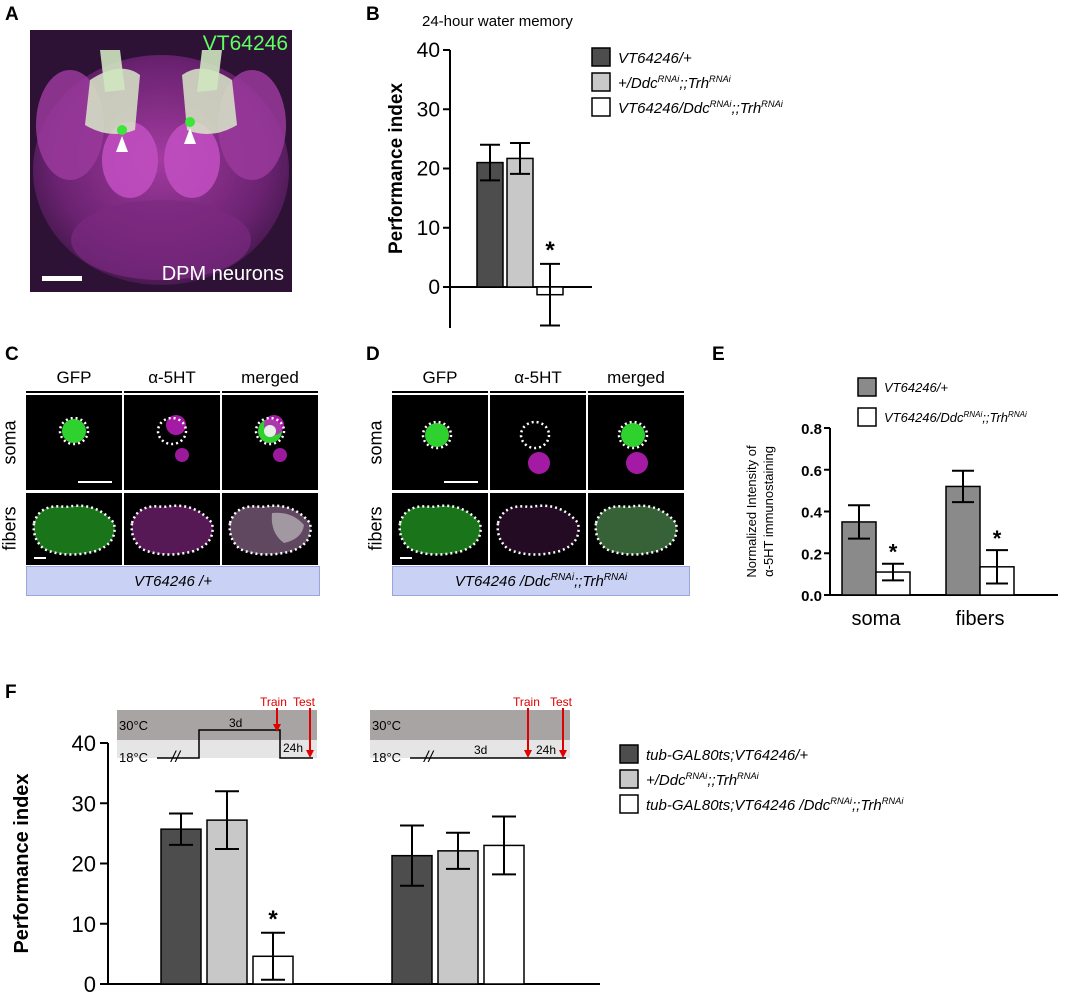  I want to click on chart-e-ytick-label: 0.0, so click(811, 596).